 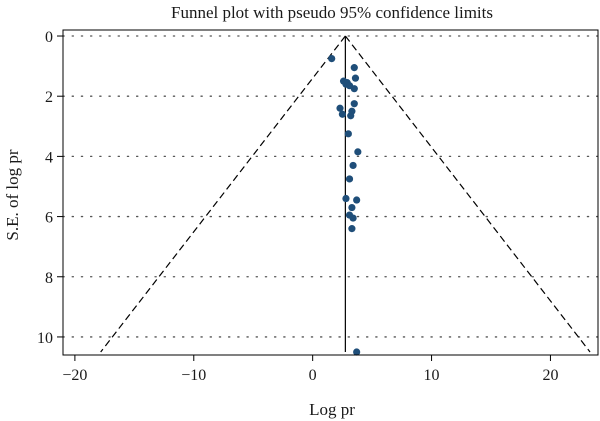 I want to click on x-axis-label: Log pr, so click(x=332, y=409).